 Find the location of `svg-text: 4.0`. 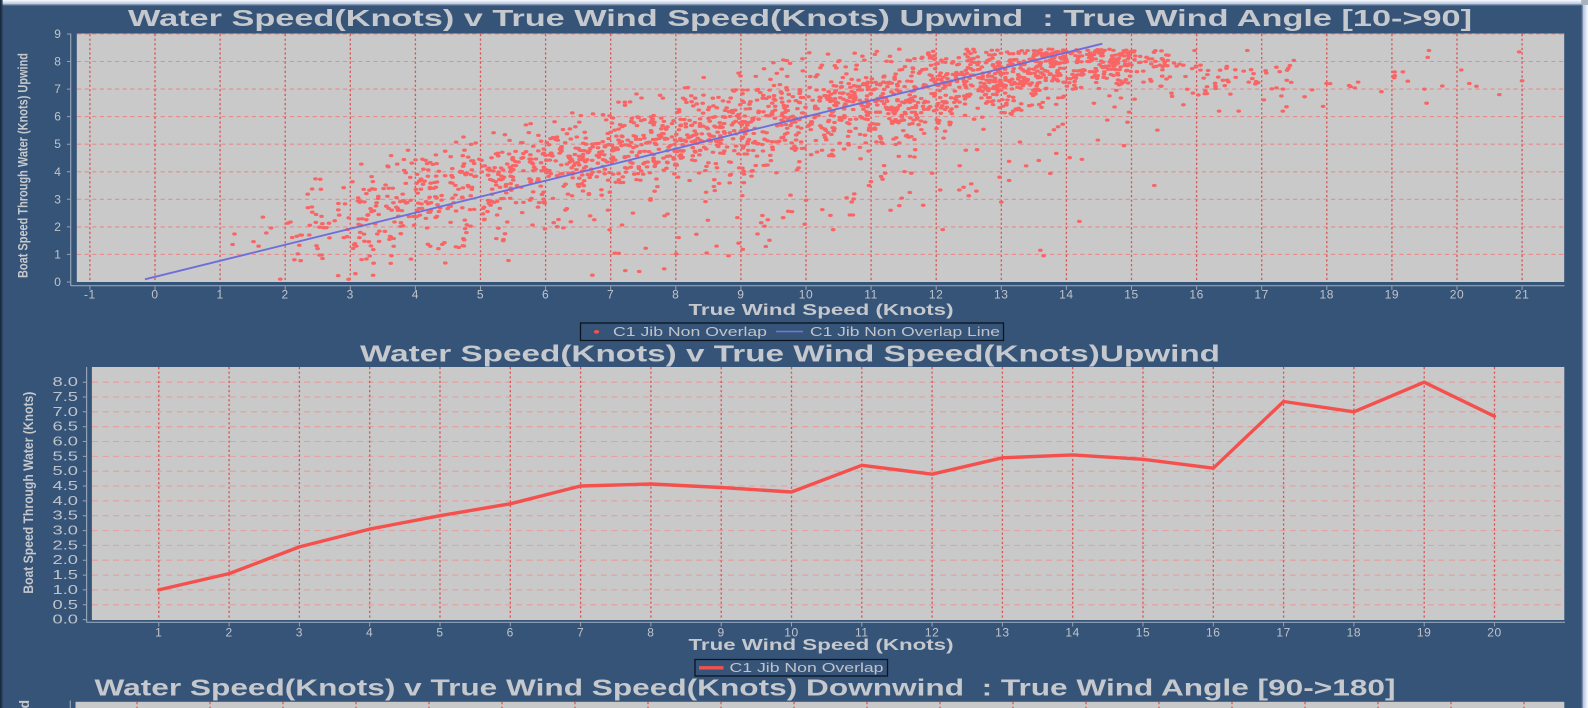

svg-text: 4.0 is located at coordinates (66, 501).